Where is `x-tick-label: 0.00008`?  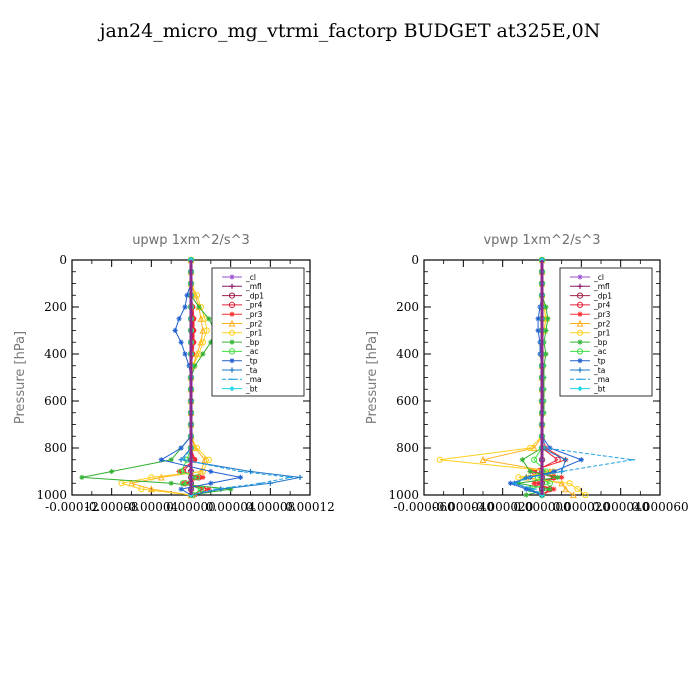
x-tick-label: 0.00008 is located at coordinates (271, 507).